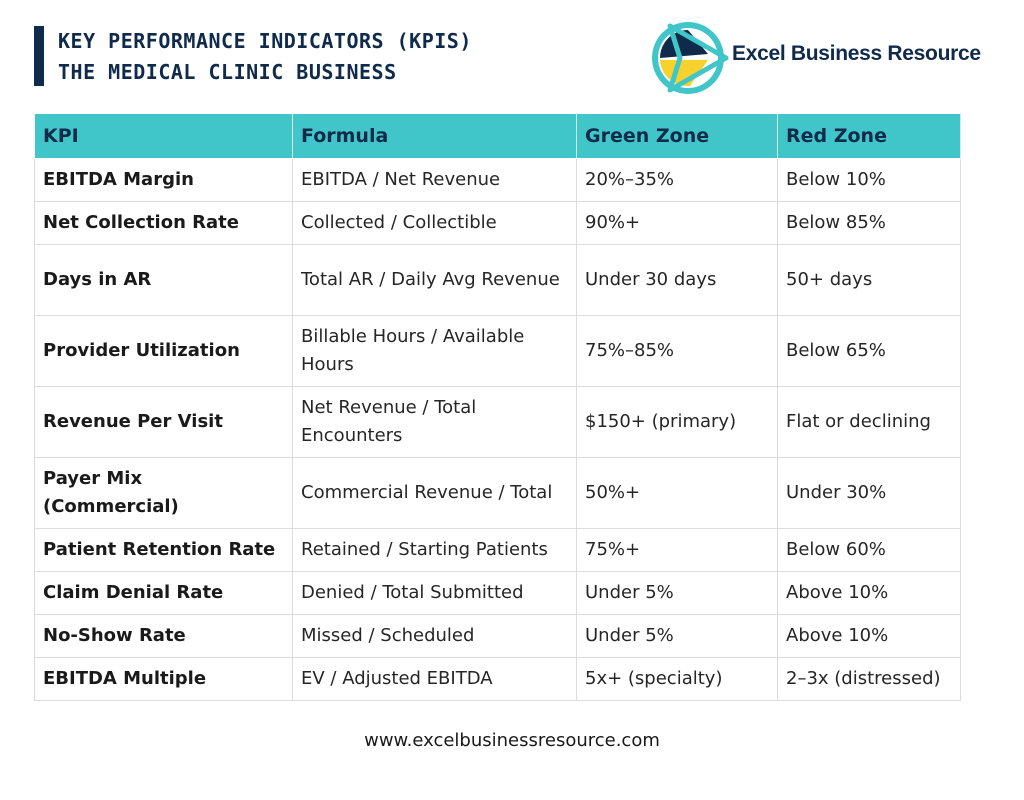 The width and height of the screenshot is (1024, 800). What do you see at coordinates (677, 136) in the screenshot?
I see `column-header-green-zone: Green Zone` at bounding box center [677, 136].